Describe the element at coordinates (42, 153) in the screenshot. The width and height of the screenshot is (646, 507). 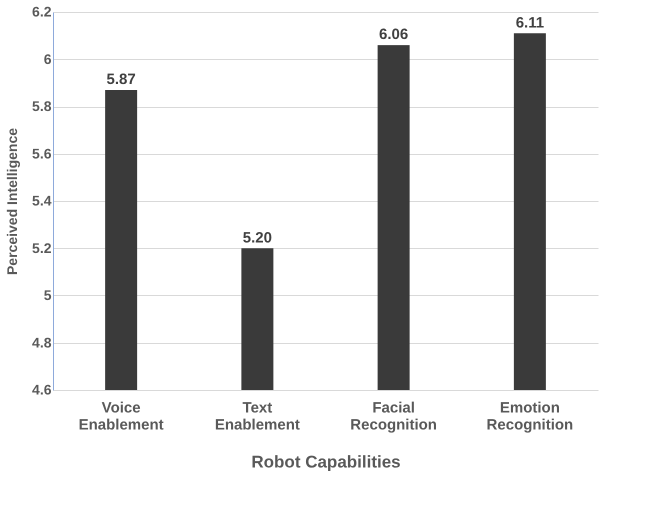
I see `y-tick-label: 5.6` at that location.